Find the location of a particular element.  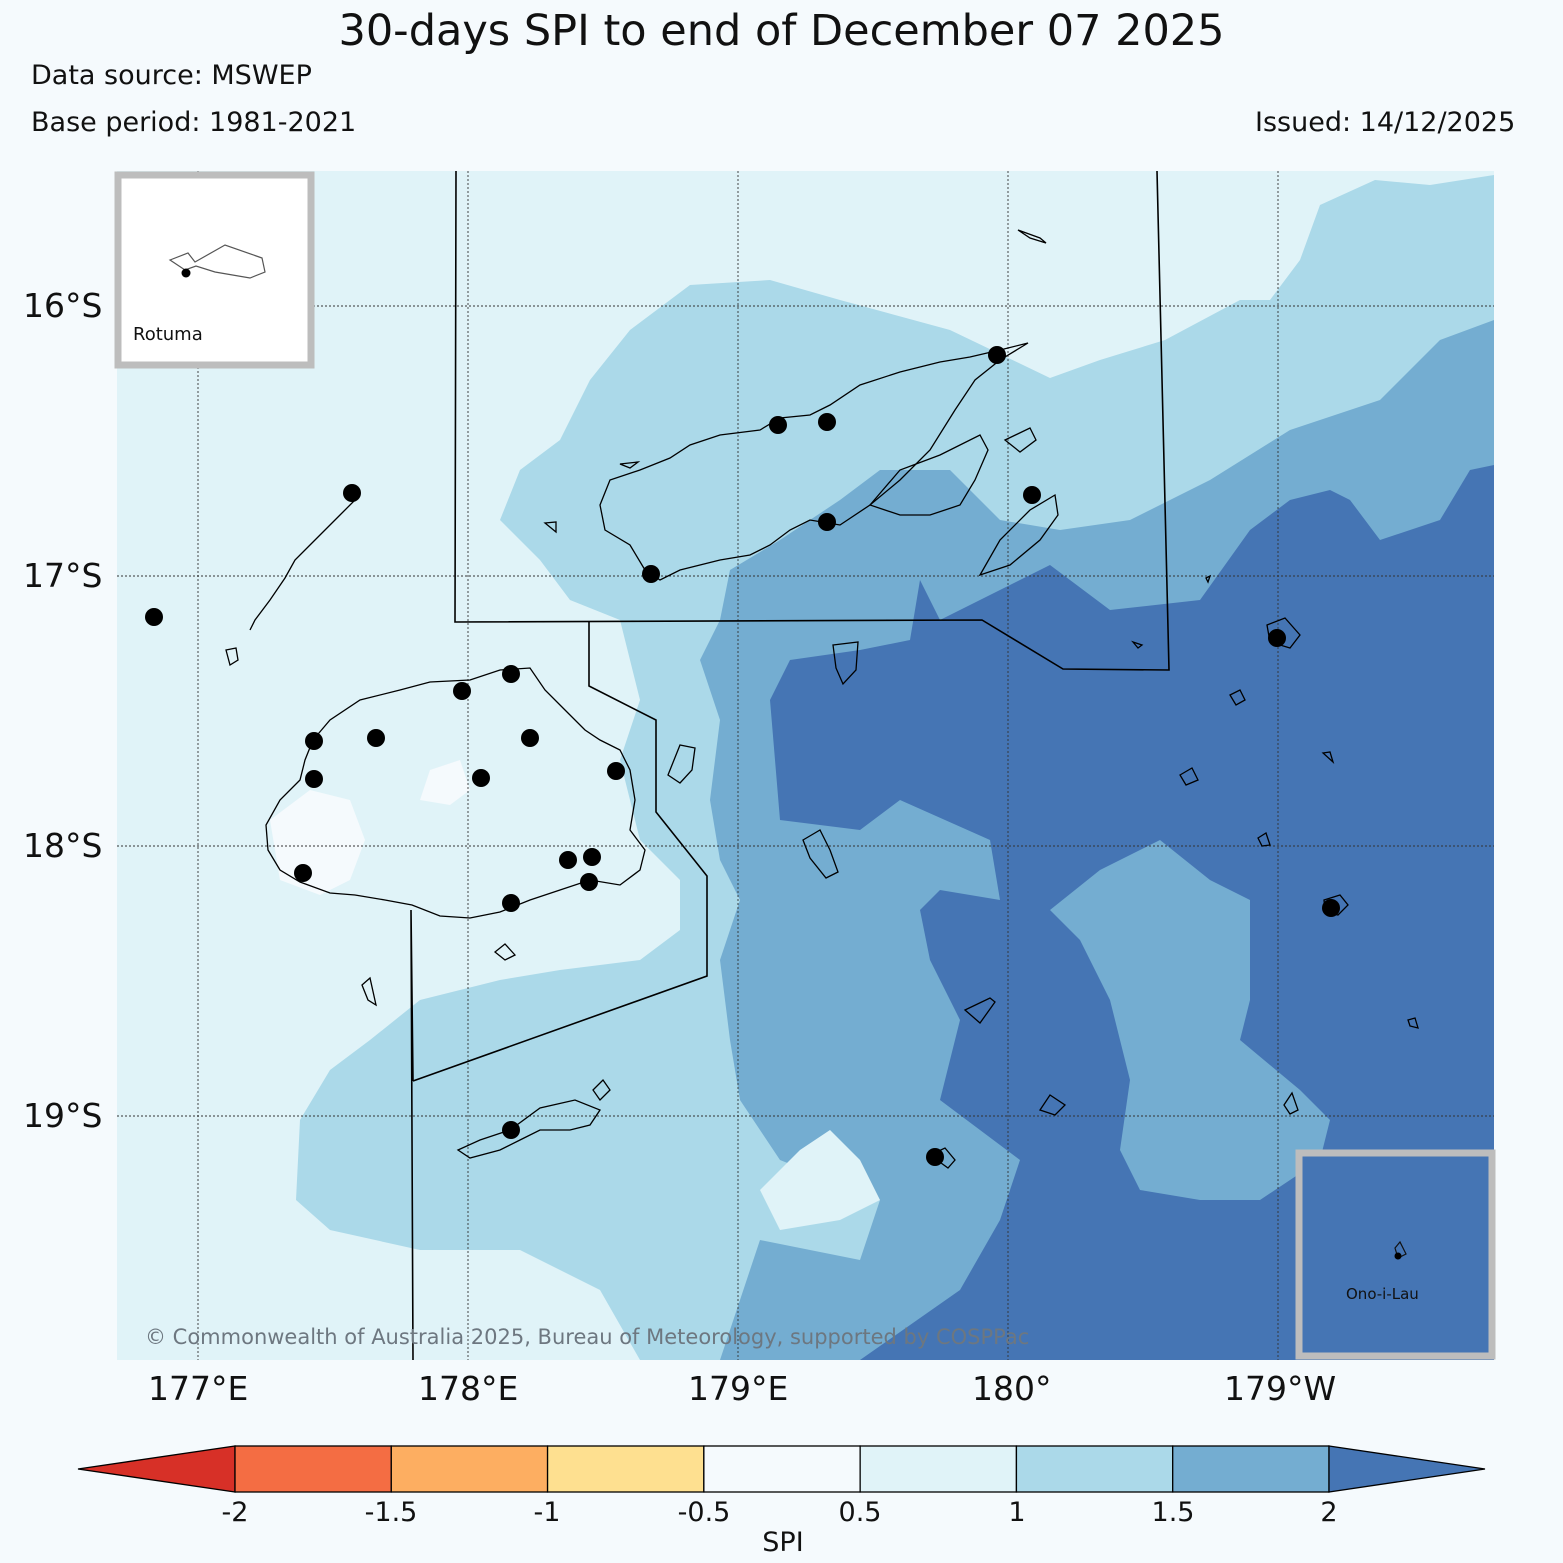

colorbar-tick: 1.5 is located at coordinates (1173, 1512).